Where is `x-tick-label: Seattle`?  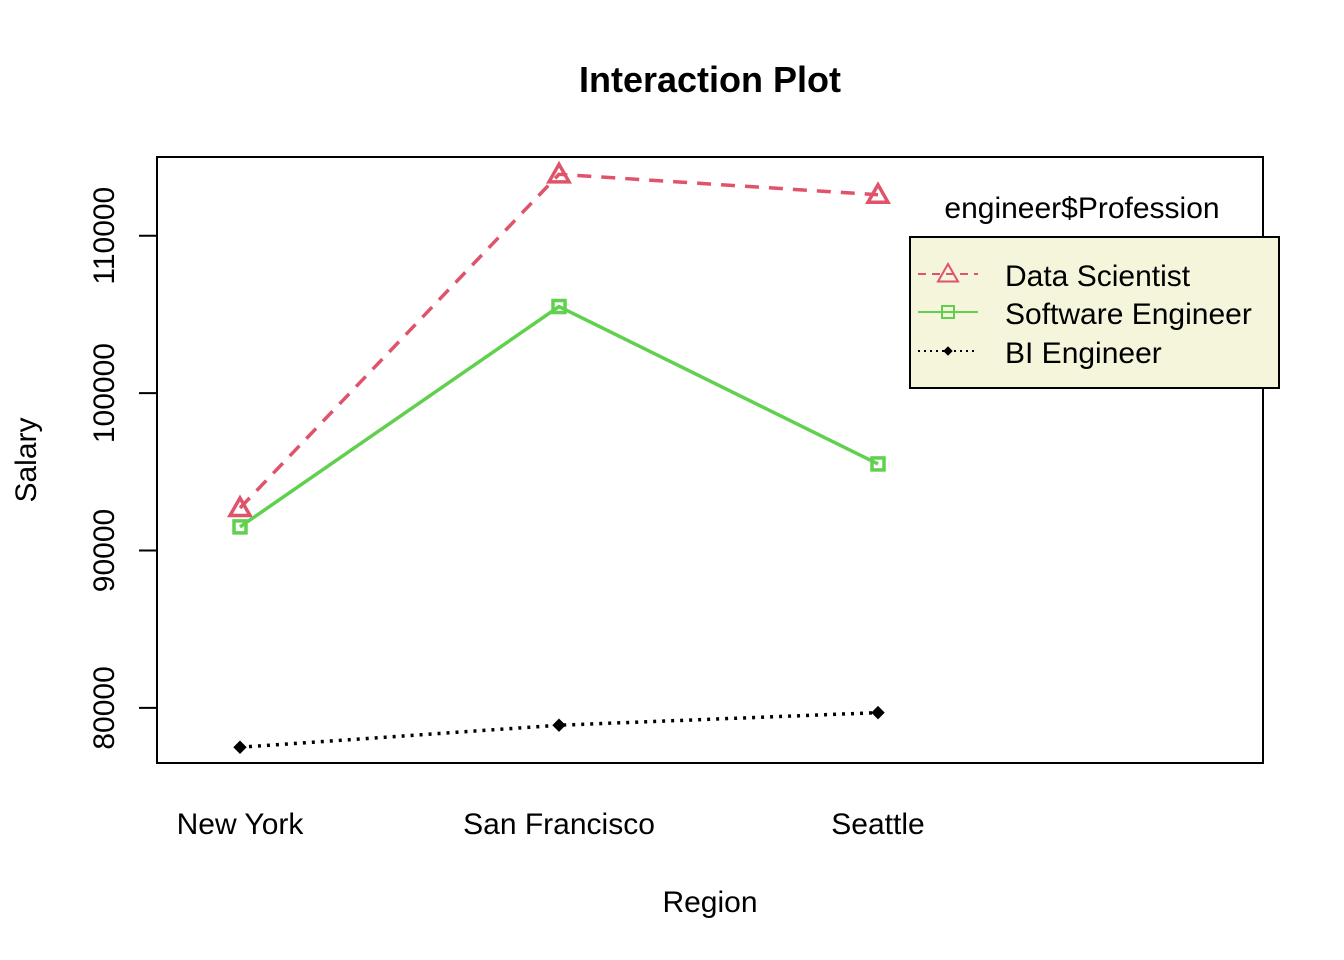
x-tick-label: Seattle is located at coordinates (877, 824).